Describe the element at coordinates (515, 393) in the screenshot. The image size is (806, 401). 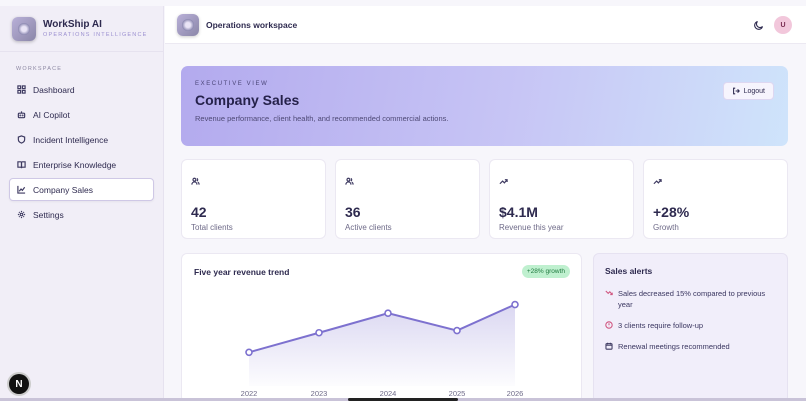
I see `x-tick-label: 2026` at that location.